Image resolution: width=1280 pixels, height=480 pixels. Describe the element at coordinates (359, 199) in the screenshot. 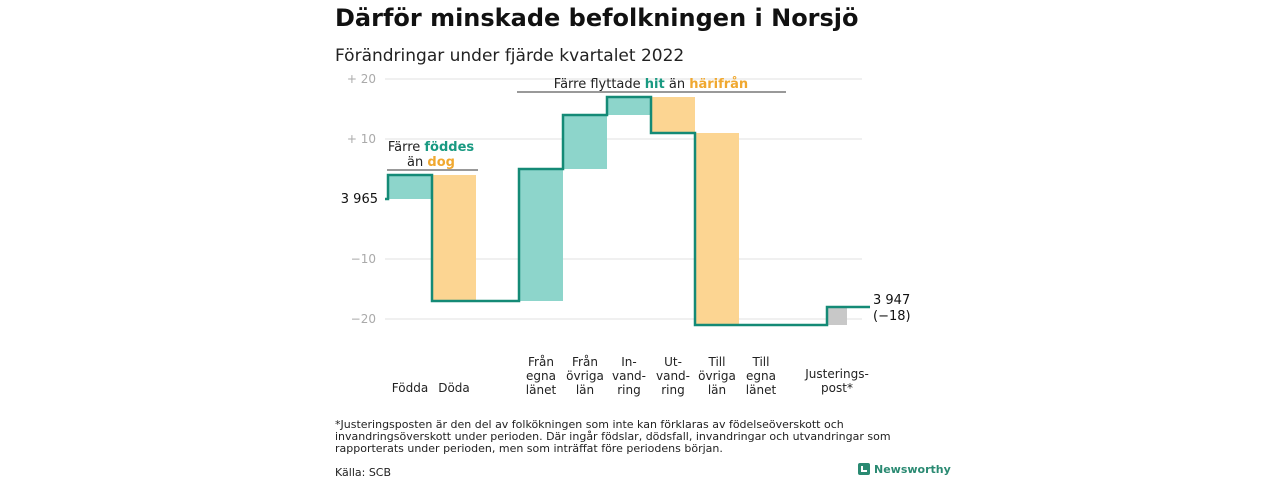

I see `start-value-label: 3 965` at that location.